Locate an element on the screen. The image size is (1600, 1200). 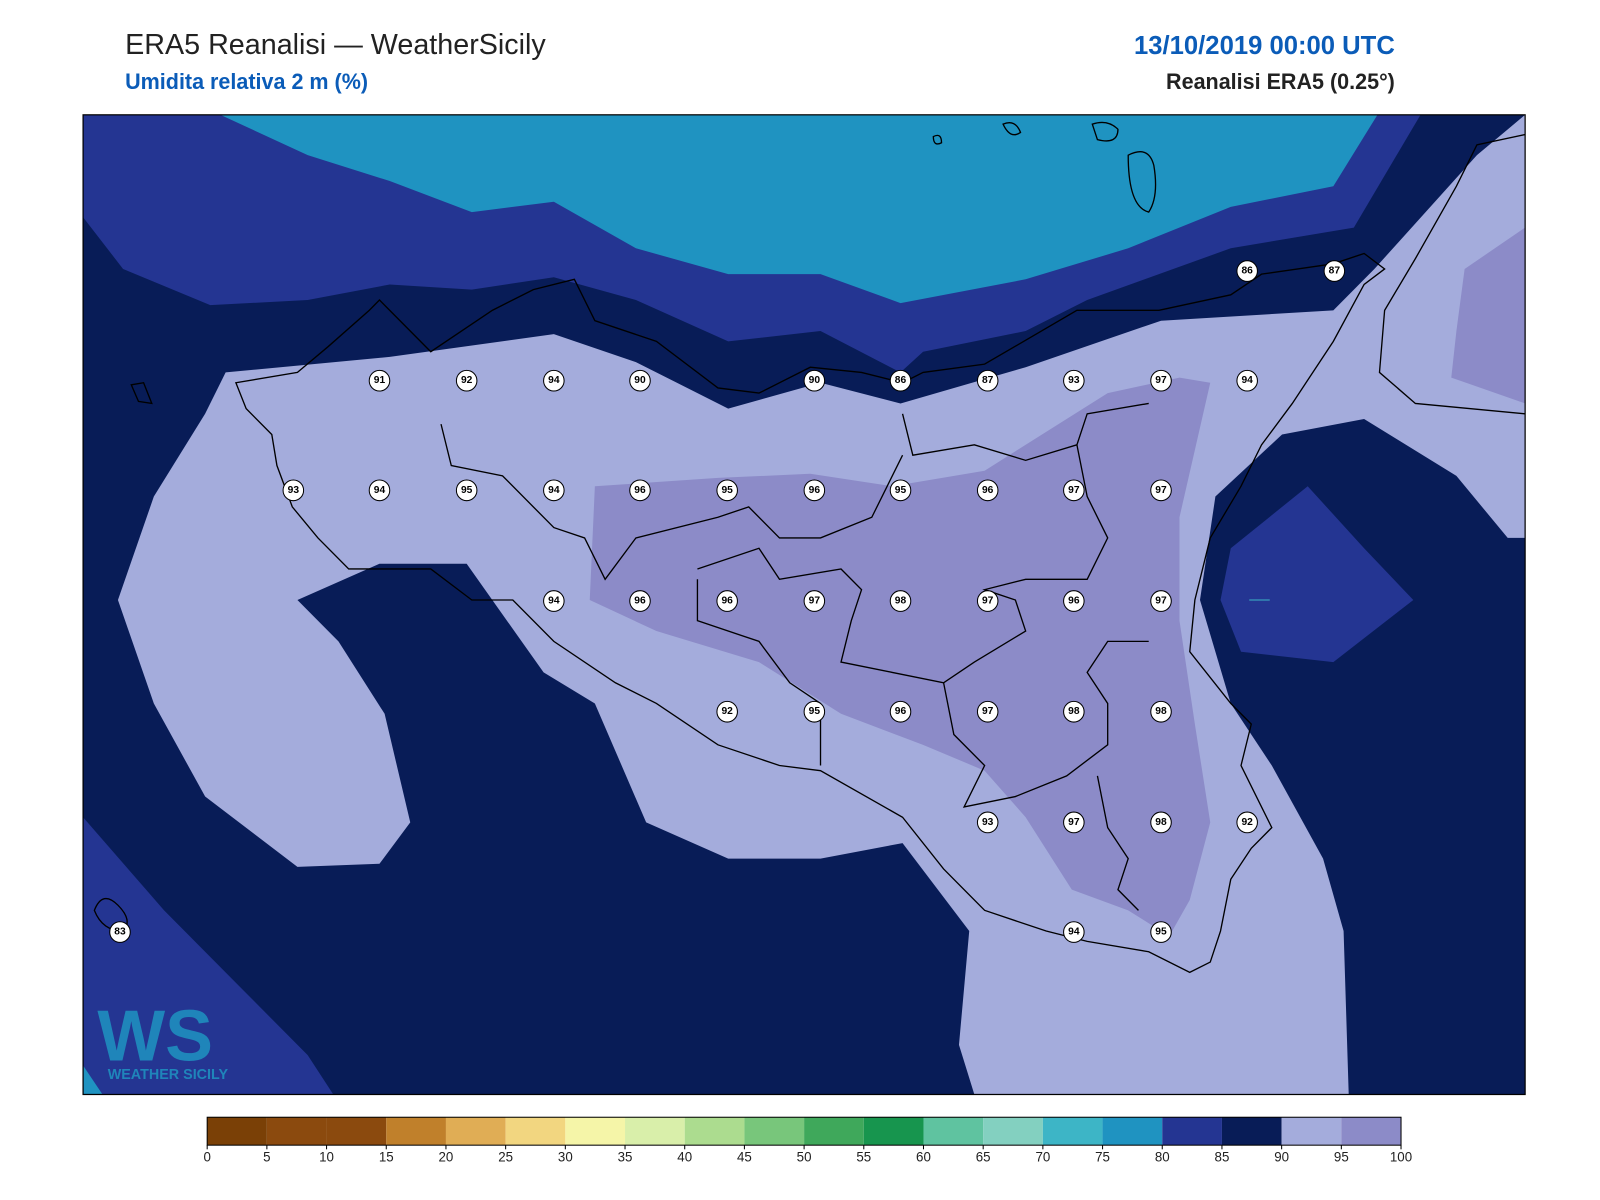
colorbar-tick-label: 40 is located at coordinates (684, 1157).